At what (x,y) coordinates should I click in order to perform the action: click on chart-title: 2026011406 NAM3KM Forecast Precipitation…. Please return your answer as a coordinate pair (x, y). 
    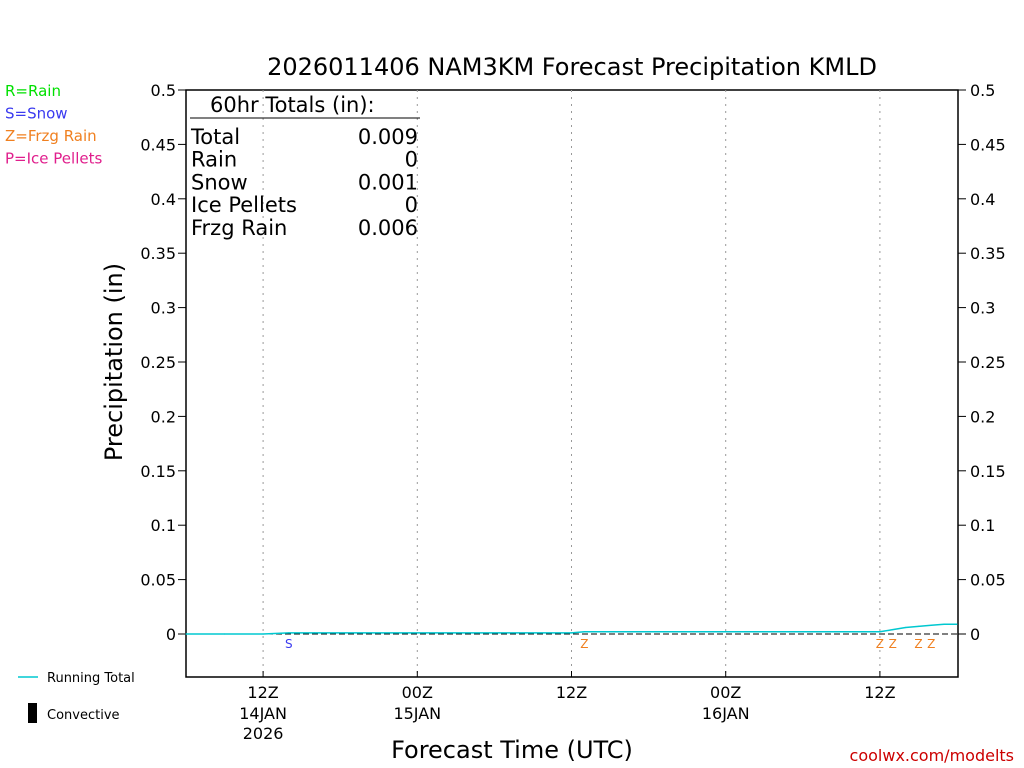
    Looking at the image, I should click on (572, 67).